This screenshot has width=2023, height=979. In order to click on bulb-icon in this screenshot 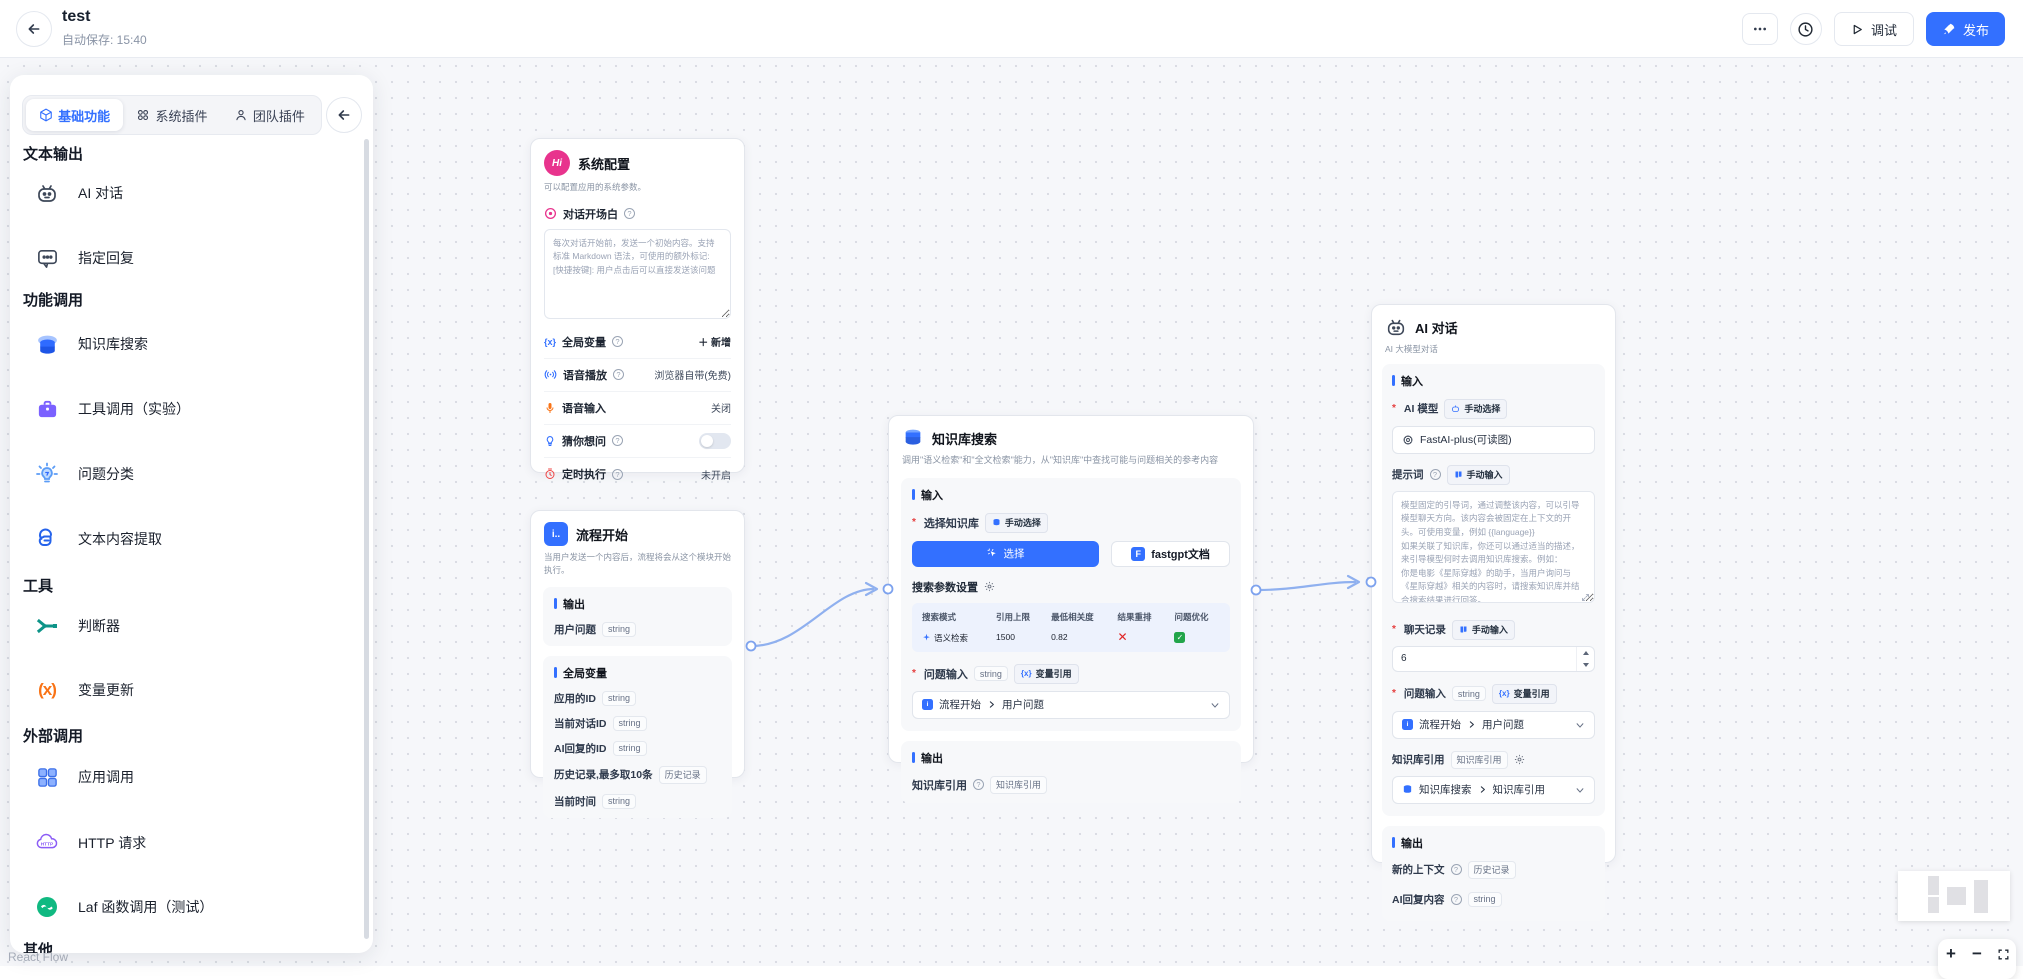, I will do `click(550, 440)`.